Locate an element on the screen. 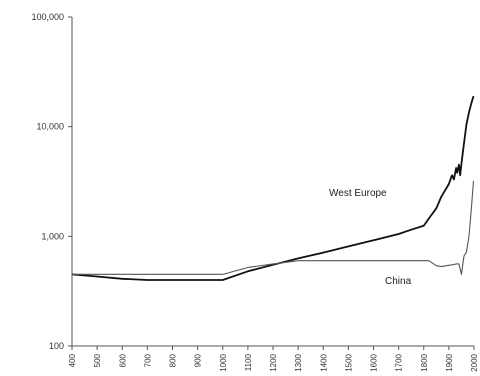  x-tick-label: 400 is located at coordinates (72, 360).